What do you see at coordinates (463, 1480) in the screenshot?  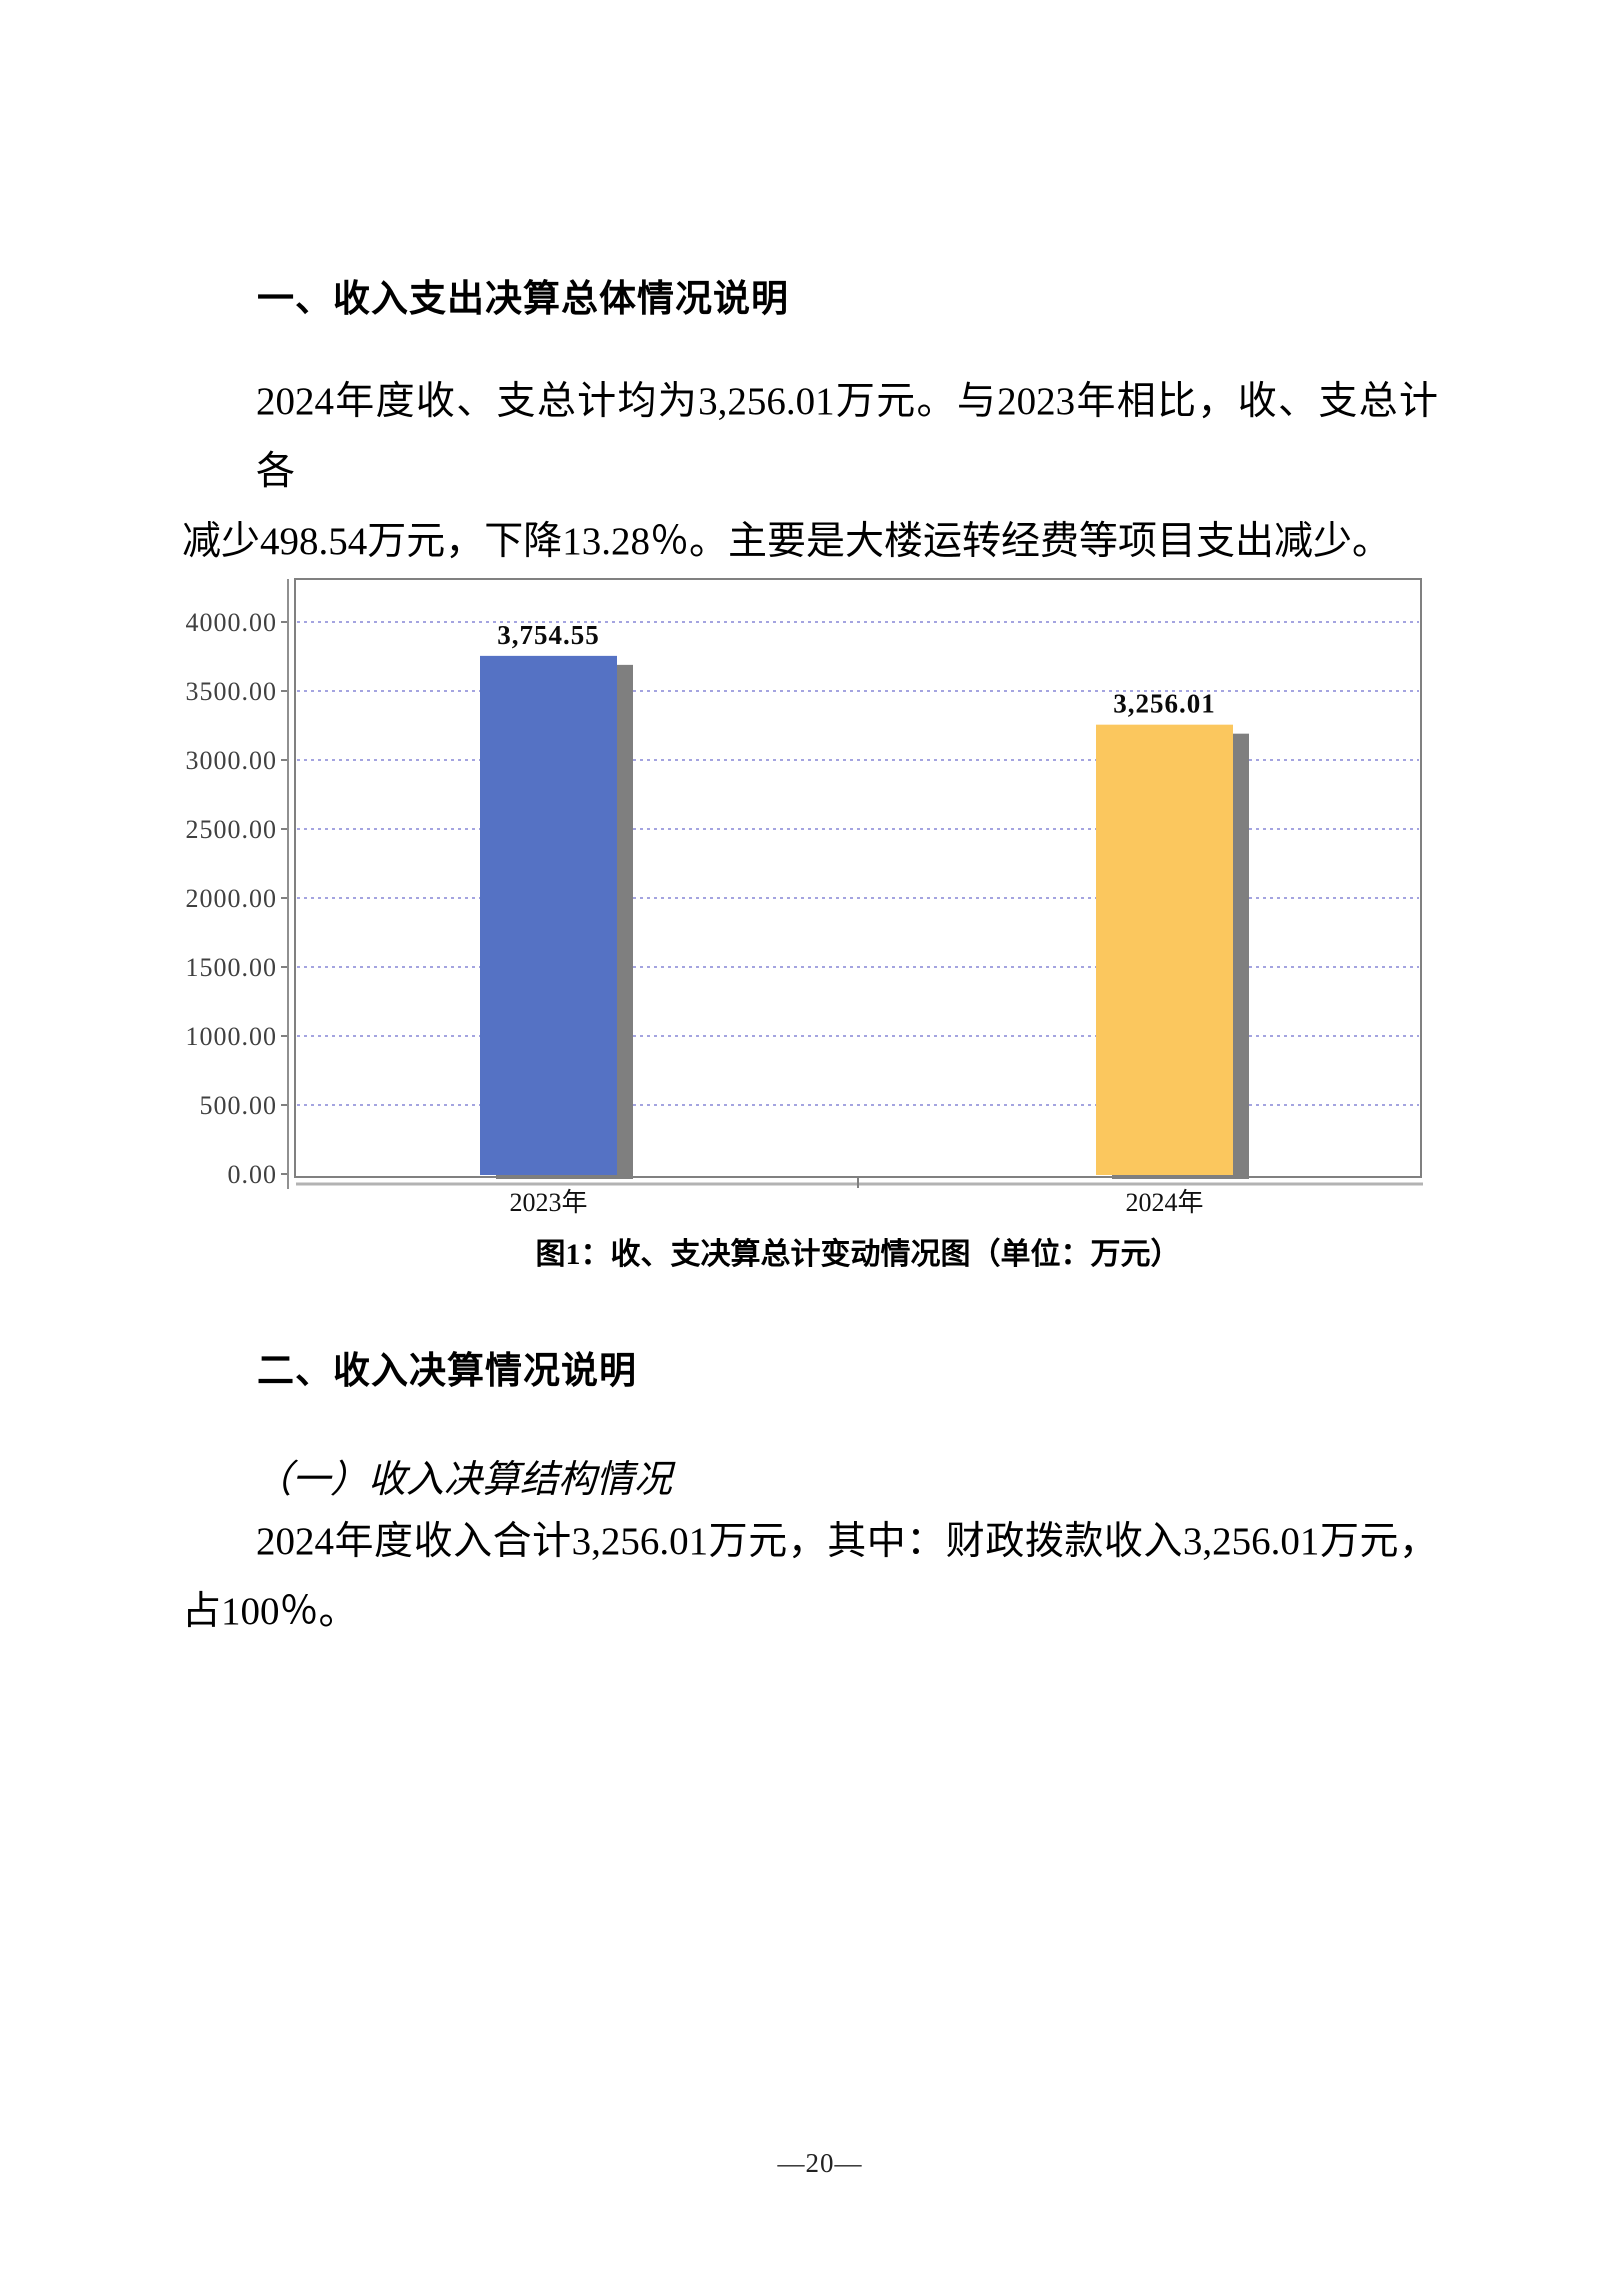 I see `subsection-1-heading: （一）收入决算结构情况` at bounding box center [463, 1480].